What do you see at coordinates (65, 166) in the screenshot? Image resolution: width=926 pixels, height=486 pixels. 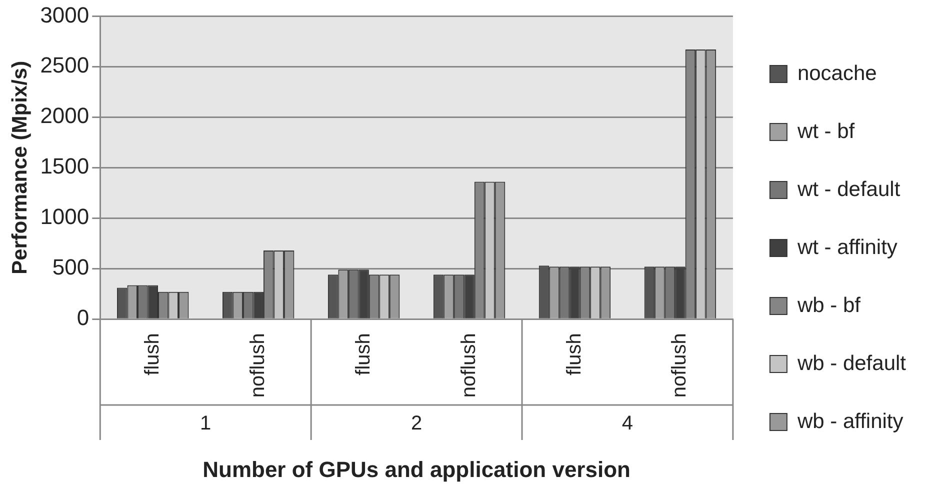 I see `y-tick-label: 1500` at bounding box center [65, 166].